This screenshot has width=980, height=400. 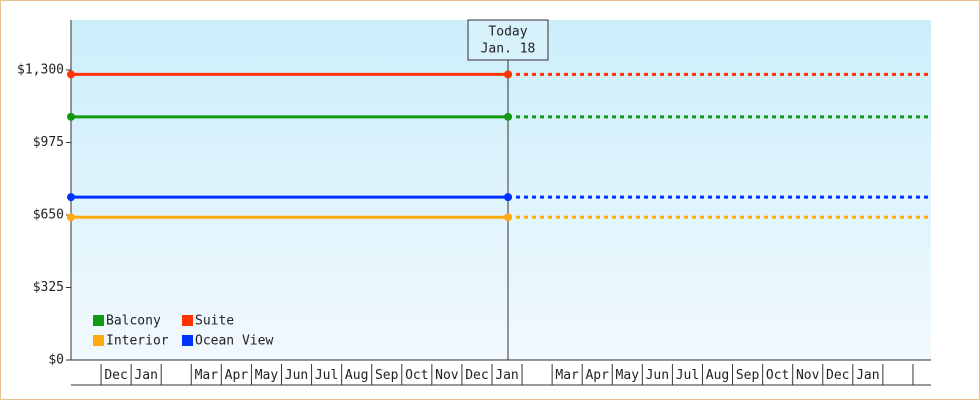 I want to click on today-box, so click(x=508, y=40).